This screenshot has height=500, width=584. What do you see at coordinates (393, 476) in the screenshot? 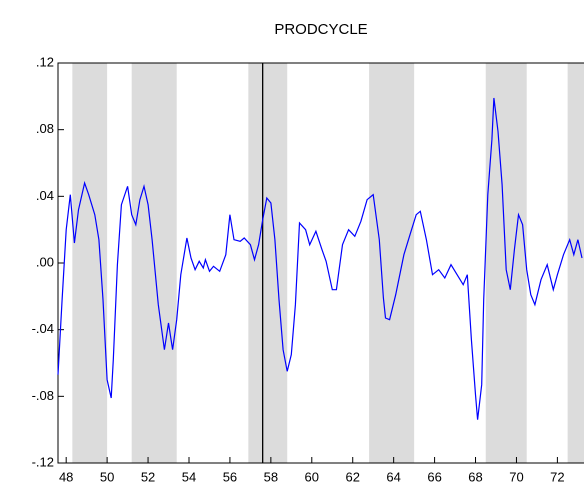
I see `x-tick-label: 64` at bounding box center [393, 476].